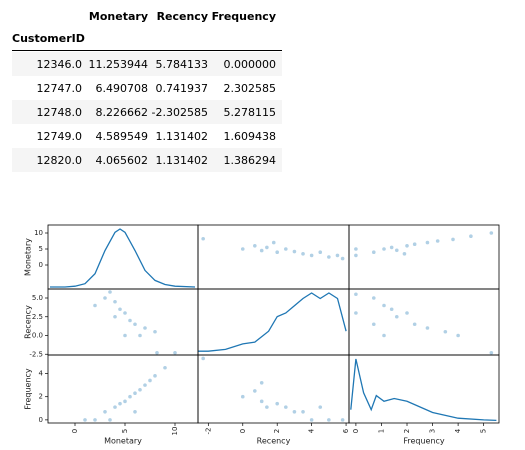 This screenshot has width=525, height=450. I want to click on y-tick-label: -2.5, so click(36, 354).